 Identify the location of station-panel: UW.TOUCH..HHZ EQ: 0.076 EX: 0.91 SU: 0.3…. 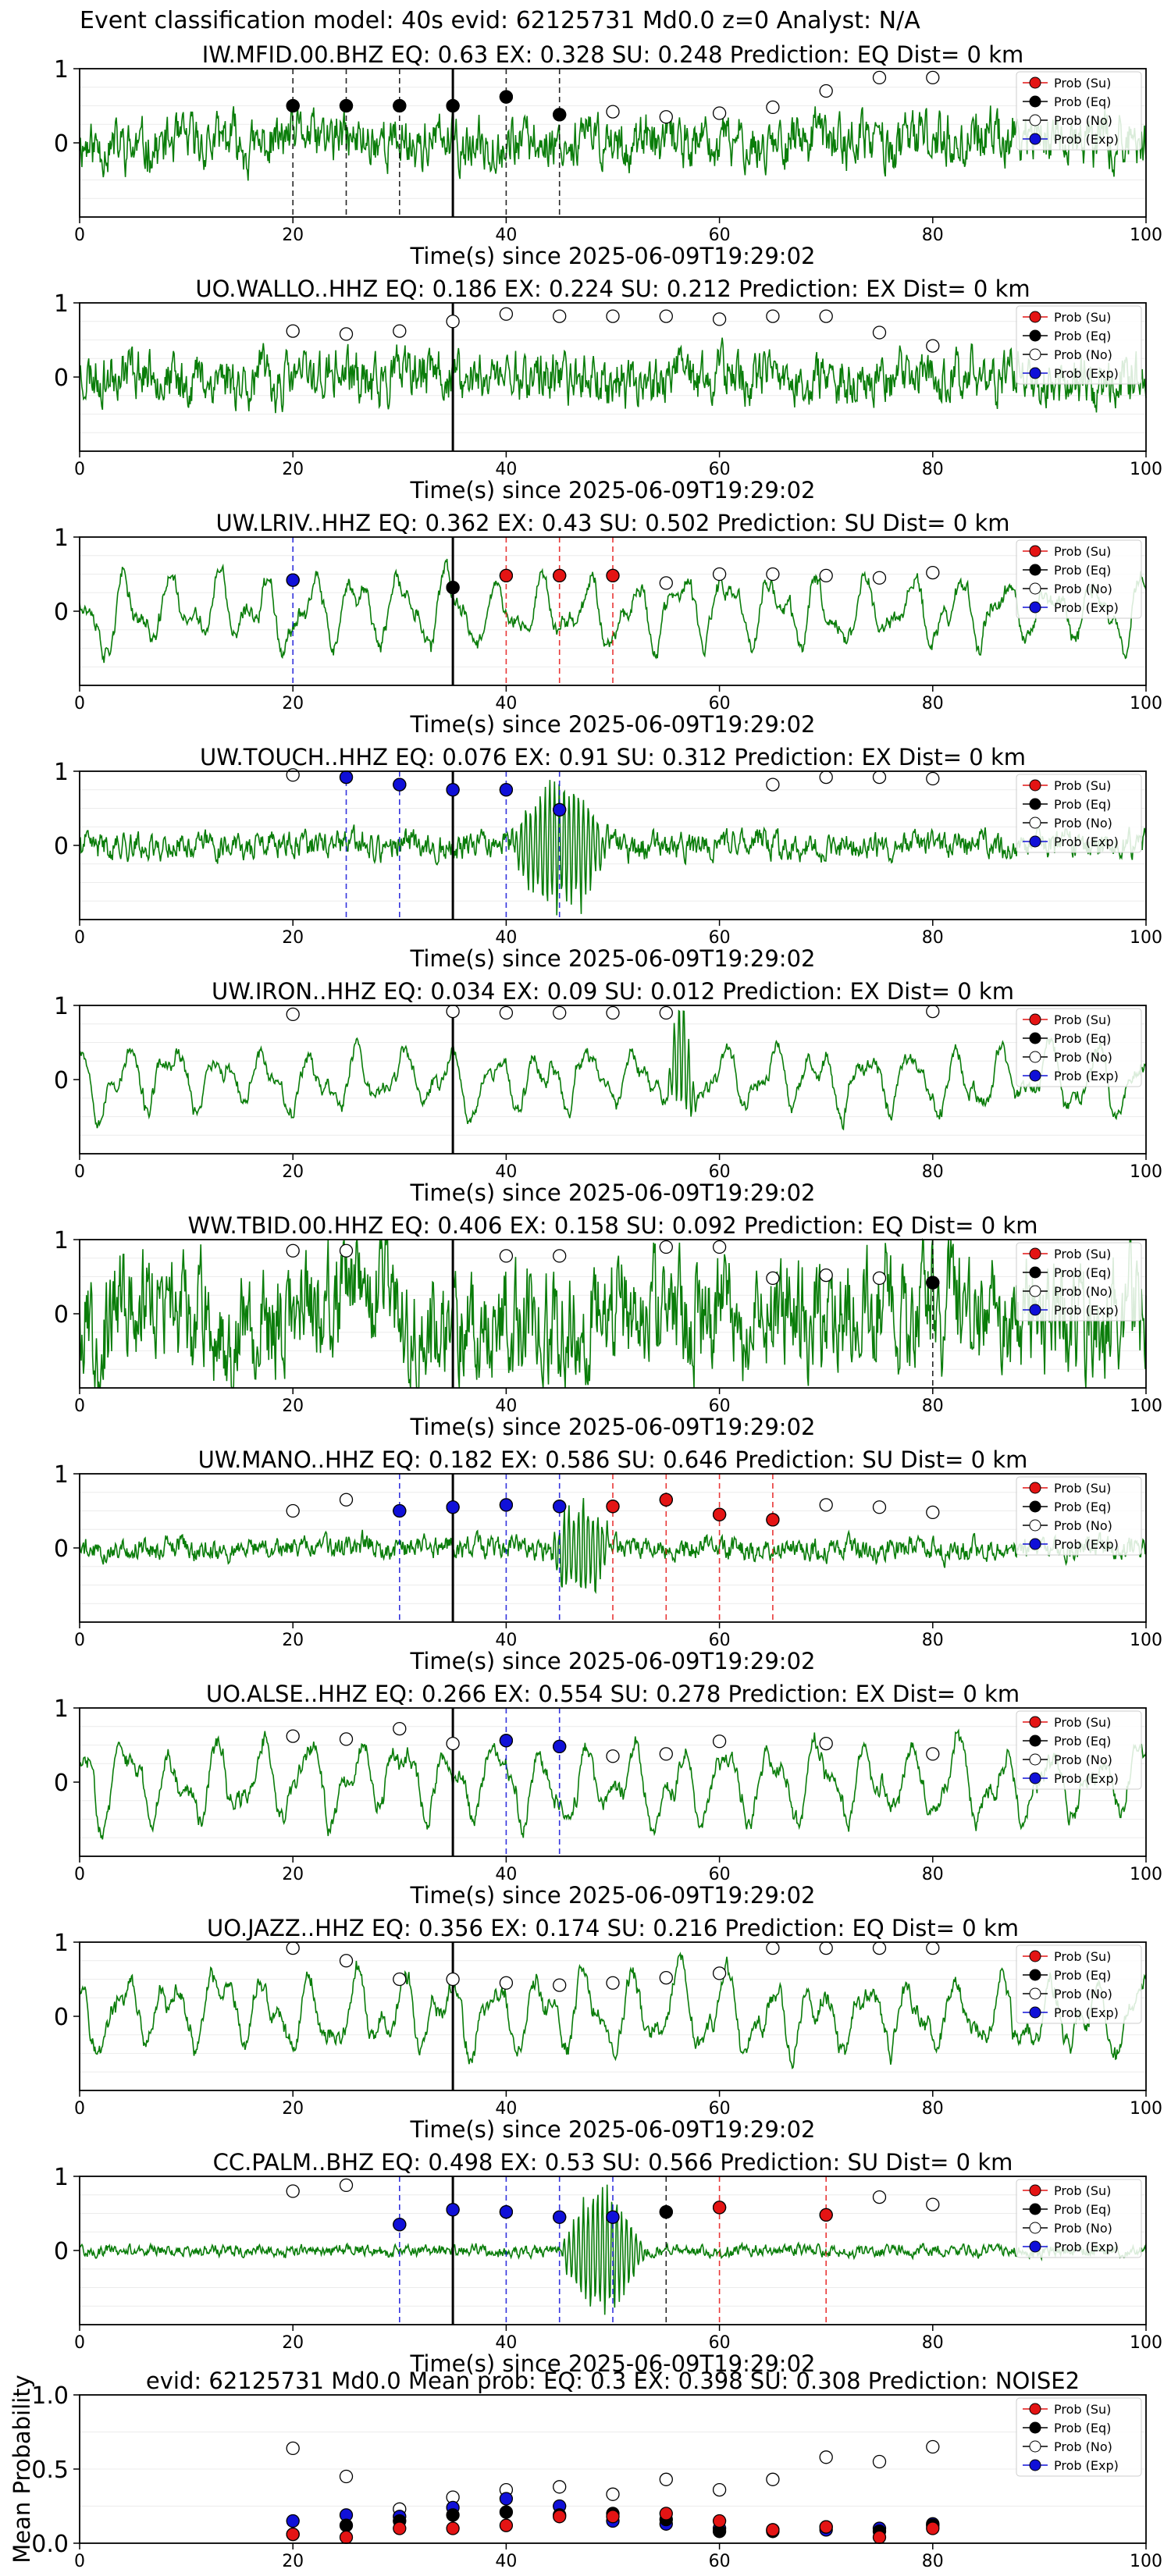
(608, 858).